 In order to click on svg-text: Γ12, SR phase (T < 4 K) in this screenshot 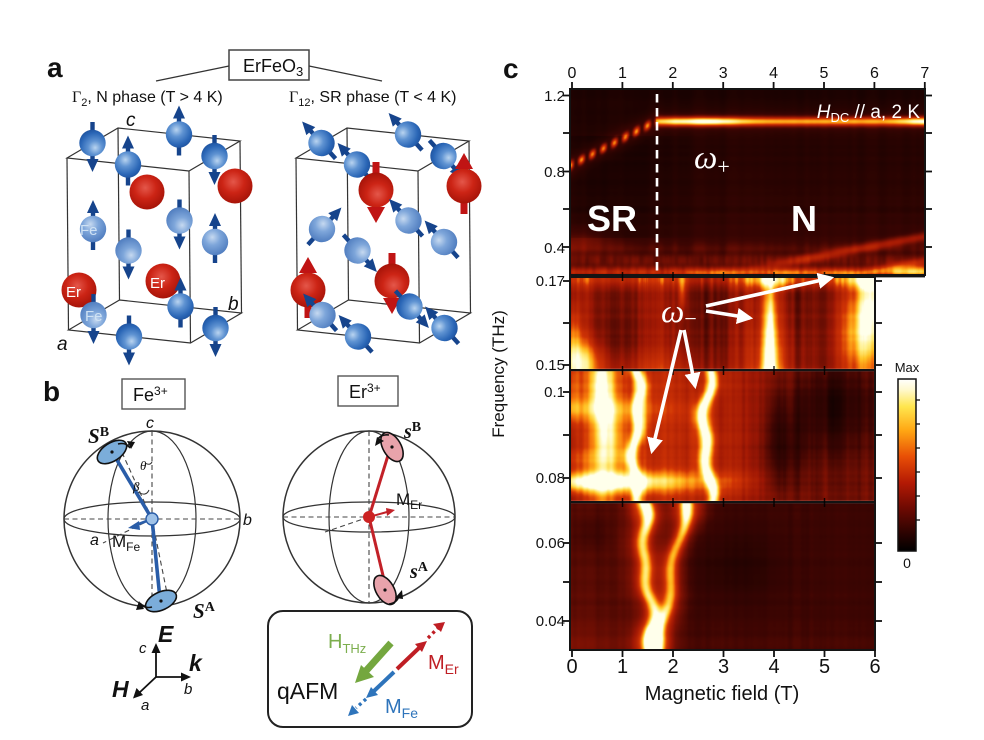, I will do `click(373, 99)`.